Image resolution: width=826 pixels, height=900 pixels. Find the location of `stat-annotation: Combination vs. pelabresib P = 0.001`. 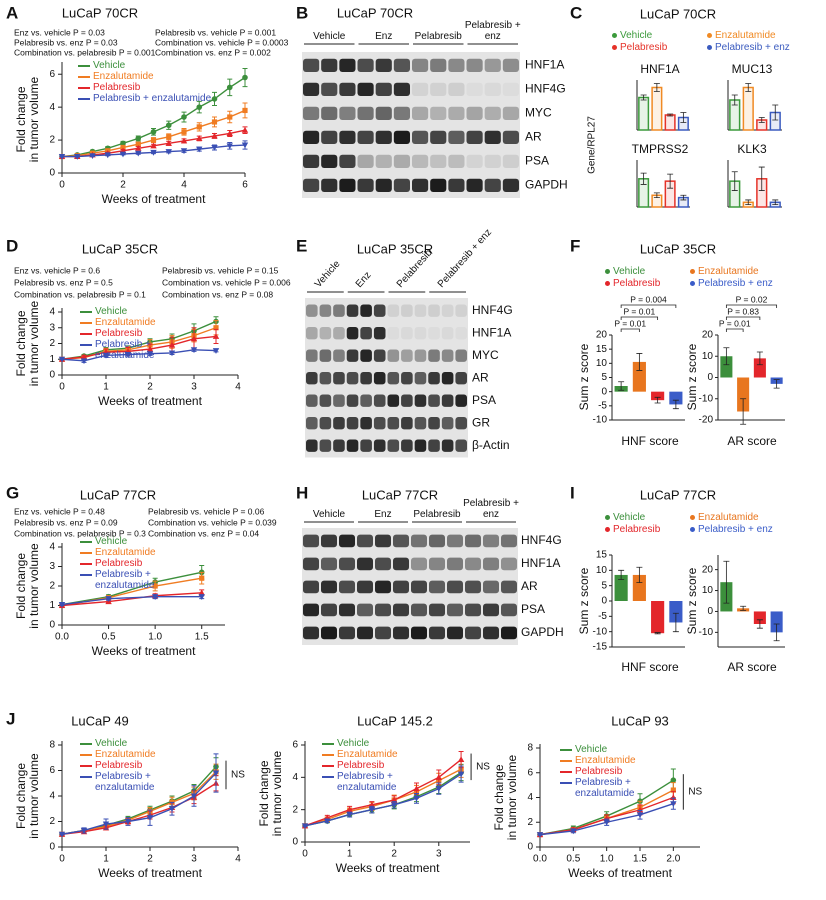

stat-annotation: Combination vs. pelabresib P = 0.001 is located at coordinates (85, 52).